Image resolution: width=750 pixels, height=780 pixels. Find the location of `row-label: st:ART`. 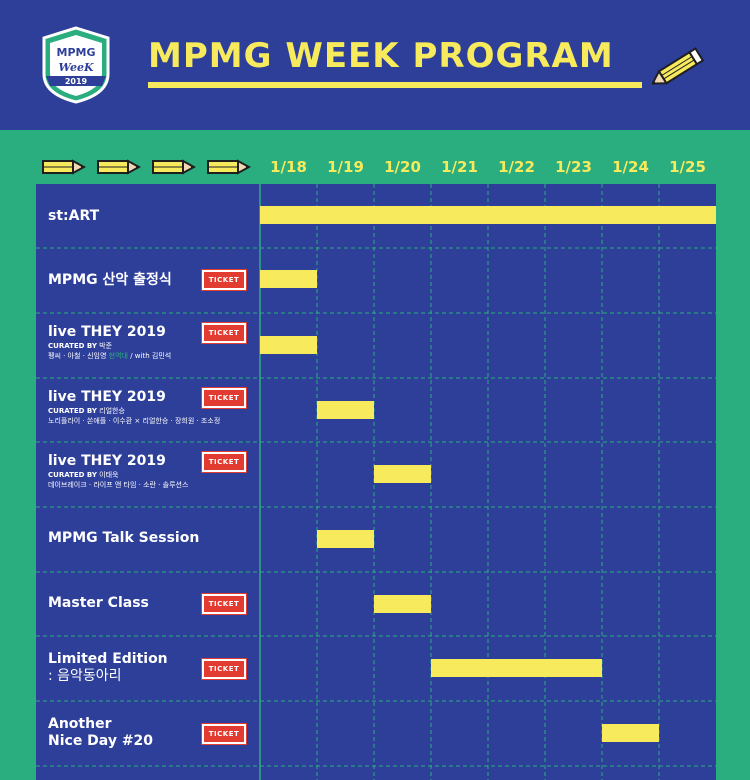

row-label: st:ART is located at coordinates (150, 216).